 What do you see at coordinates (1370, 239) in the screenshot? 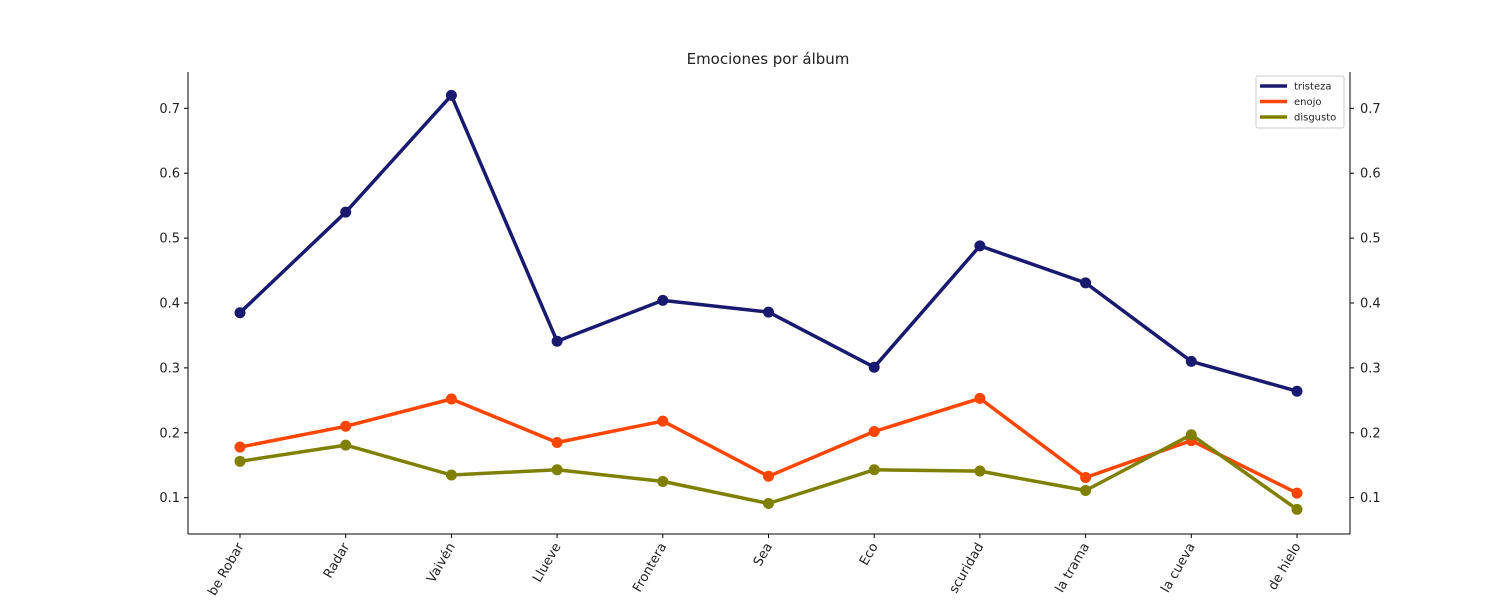
I see `y-tick-label-right: 0.5` at bounding box center [1370, 239].